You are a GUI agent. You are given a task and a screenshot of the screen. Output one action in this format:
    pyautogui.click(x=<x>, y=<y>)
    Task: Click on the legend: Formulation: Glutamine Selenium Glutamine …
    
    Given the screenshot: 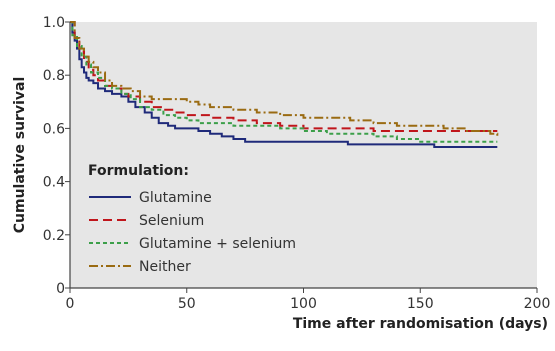 What is the action you would take?
    pyautogui.click(x=192, y=219)
    